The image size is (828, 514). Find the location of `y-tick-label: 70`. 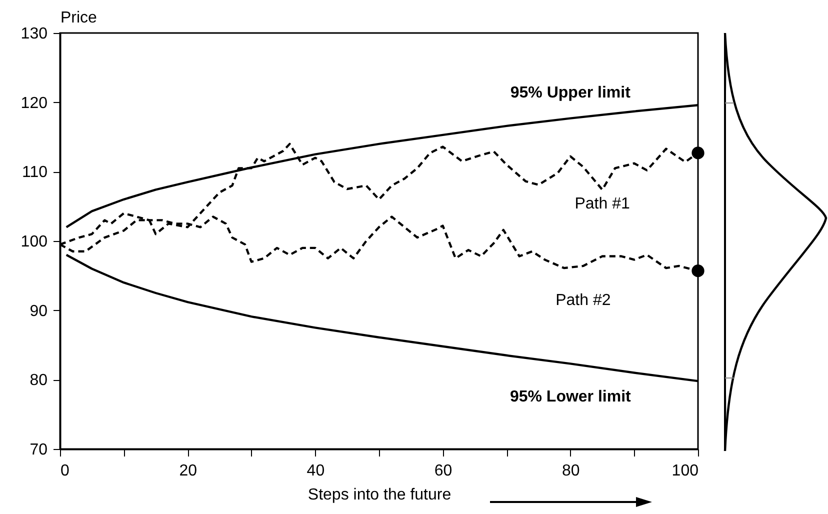

y-tick-label: 70 is located at coordinates (39, 450).